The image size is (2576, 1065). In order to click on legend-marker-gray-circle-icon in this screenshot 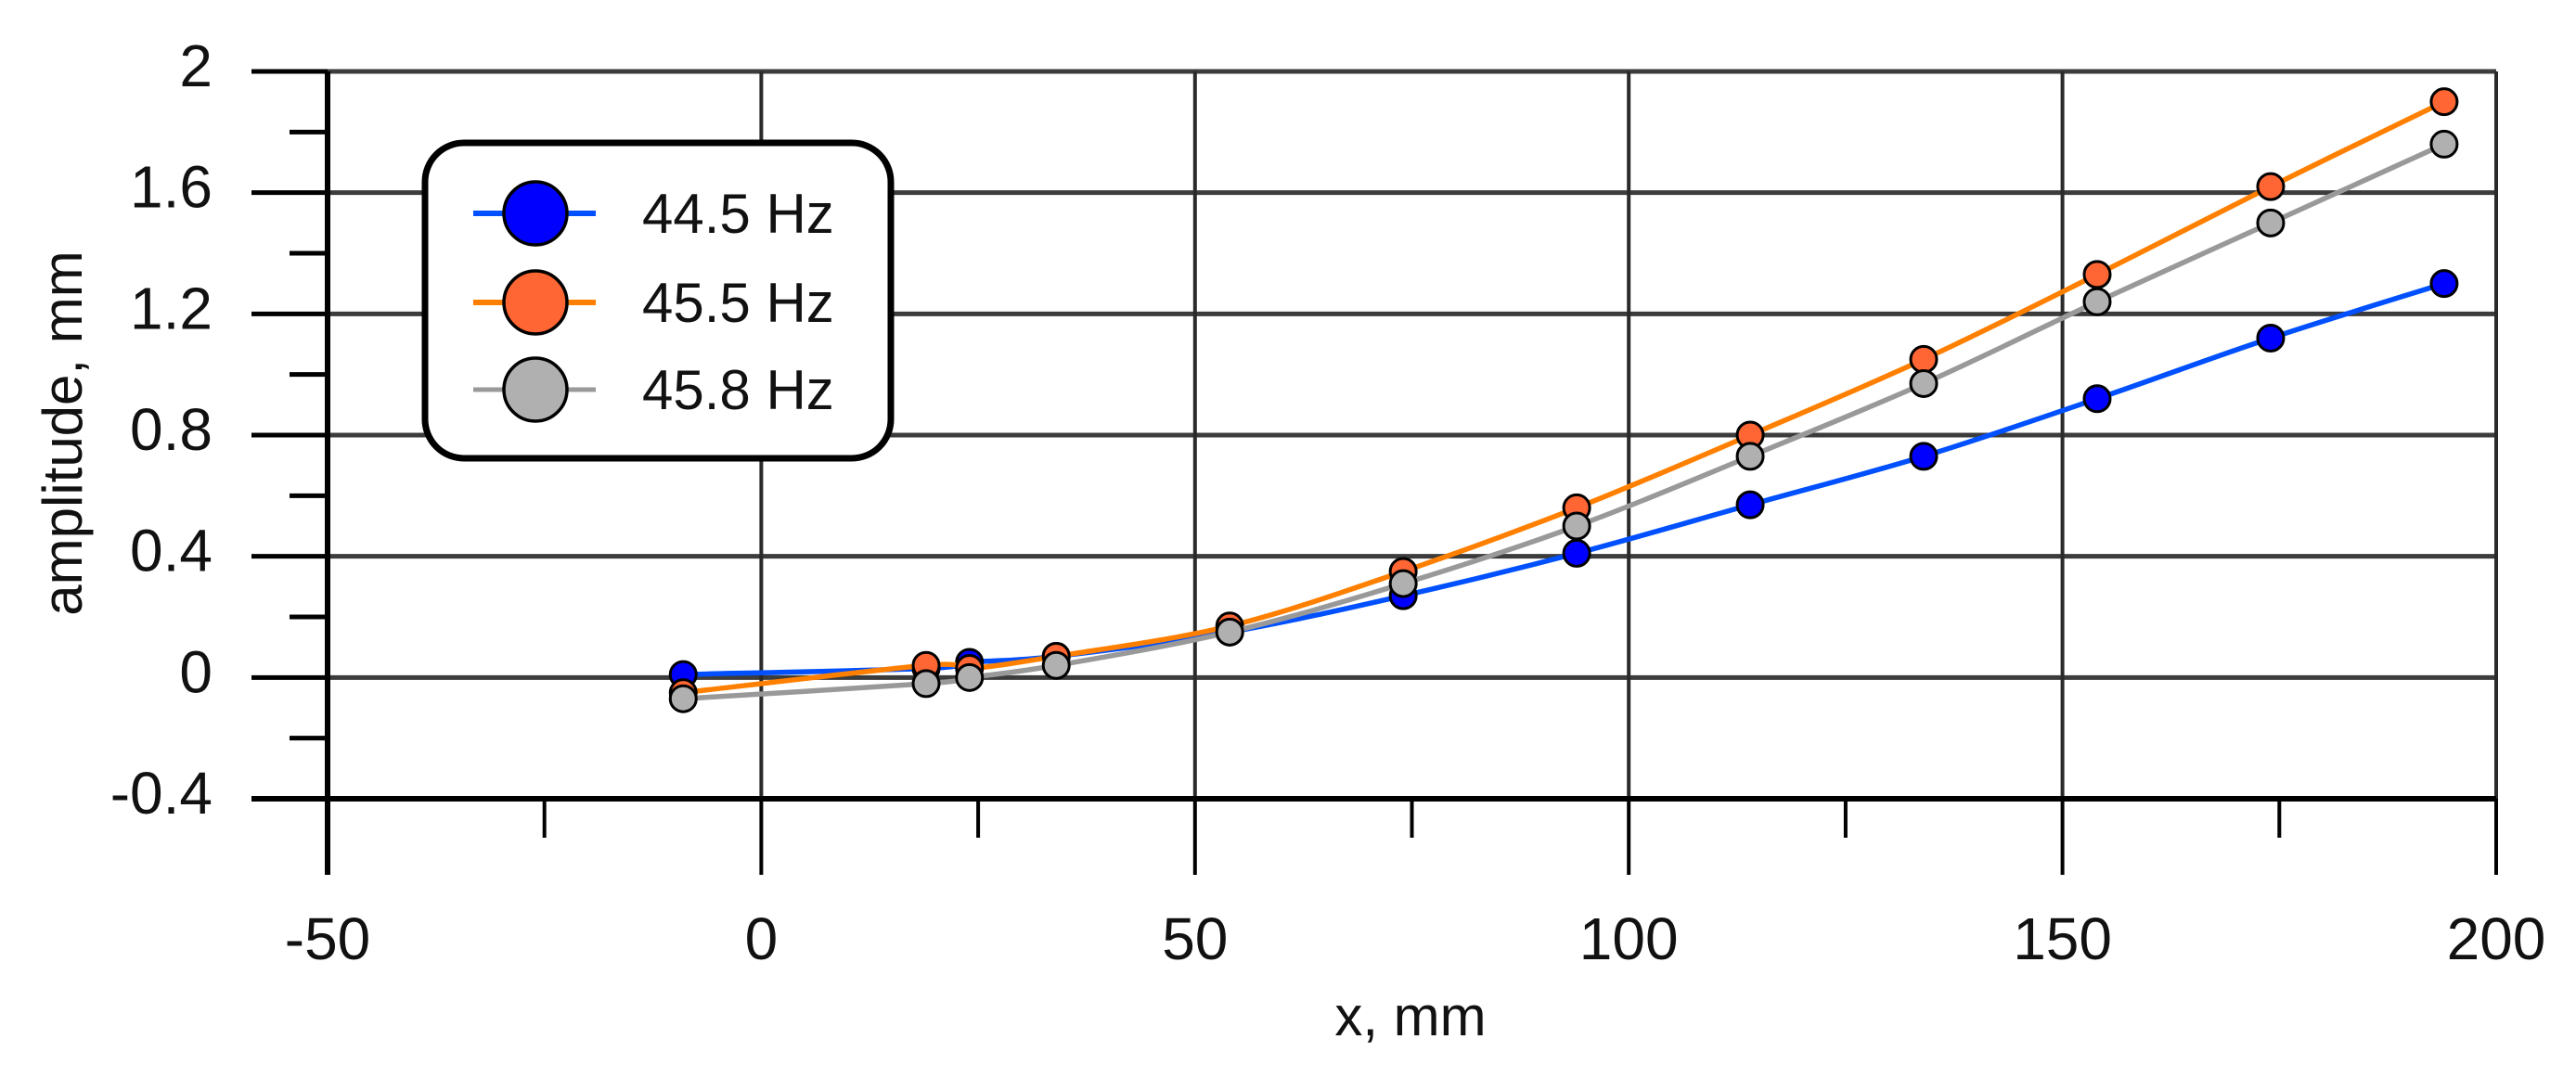, I will do `click(535, 389)`.